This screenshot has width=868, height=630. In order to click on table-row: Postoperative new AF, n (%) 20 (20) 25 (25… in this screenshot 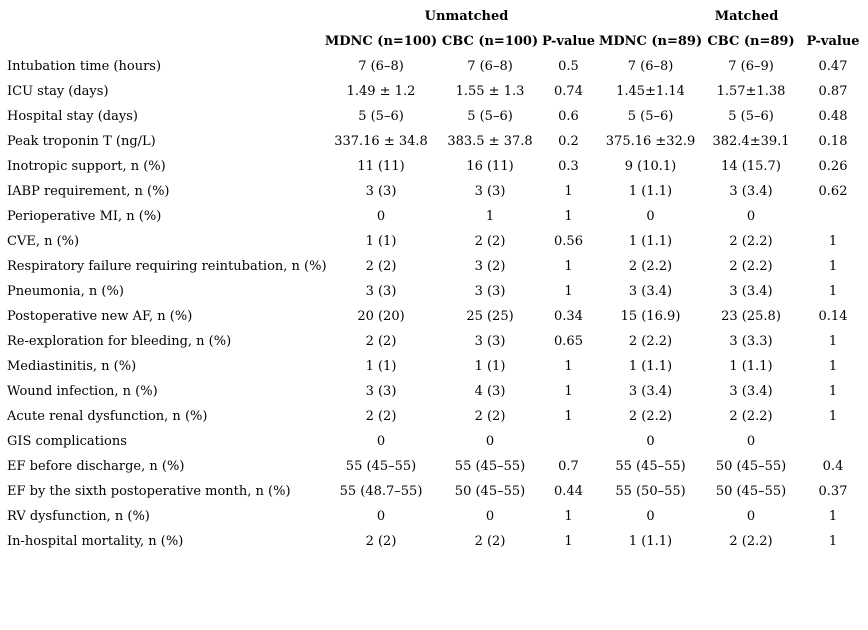, I will do `click(434, 316)`.